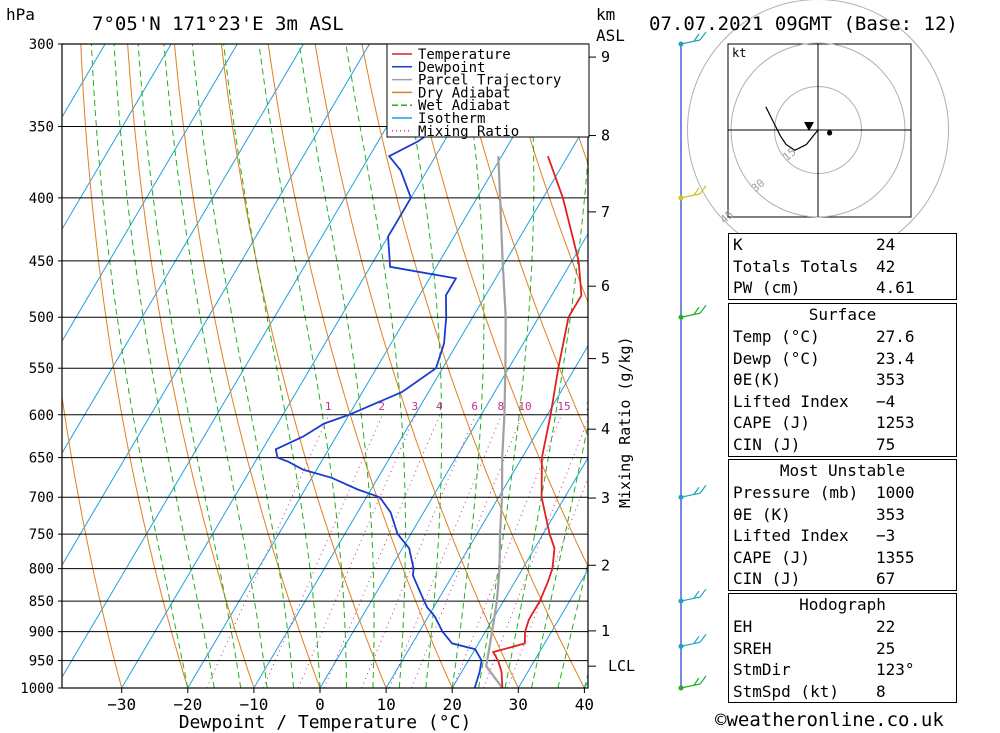  What do you see at coordinates (41, 199) in the screenshot?
I see `pressure-tick-label: 400` at bounding box center [41, 199].